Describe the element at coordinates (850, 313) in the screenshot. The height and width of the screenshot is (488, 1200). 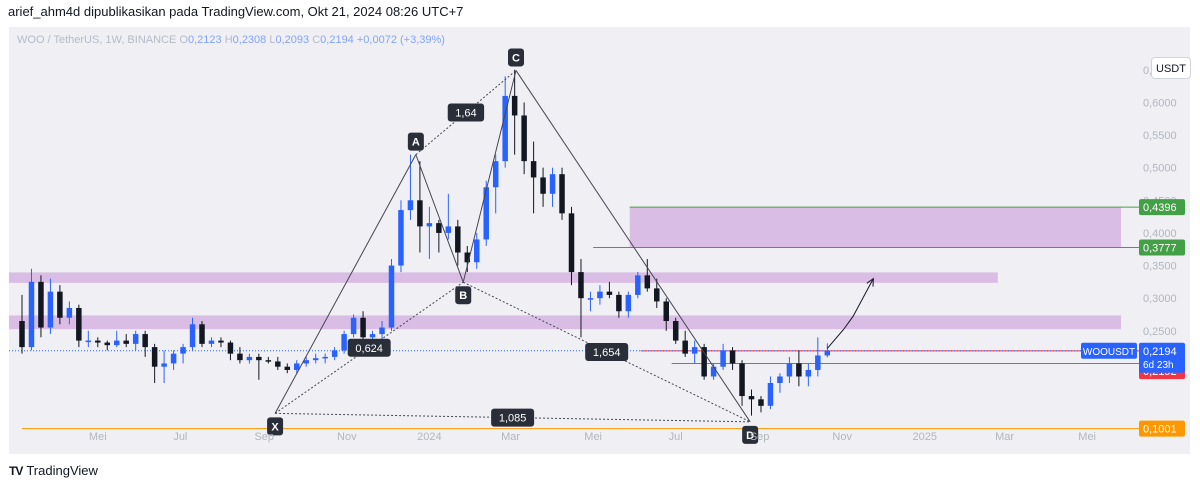
I see `projection-arrow` at that location.